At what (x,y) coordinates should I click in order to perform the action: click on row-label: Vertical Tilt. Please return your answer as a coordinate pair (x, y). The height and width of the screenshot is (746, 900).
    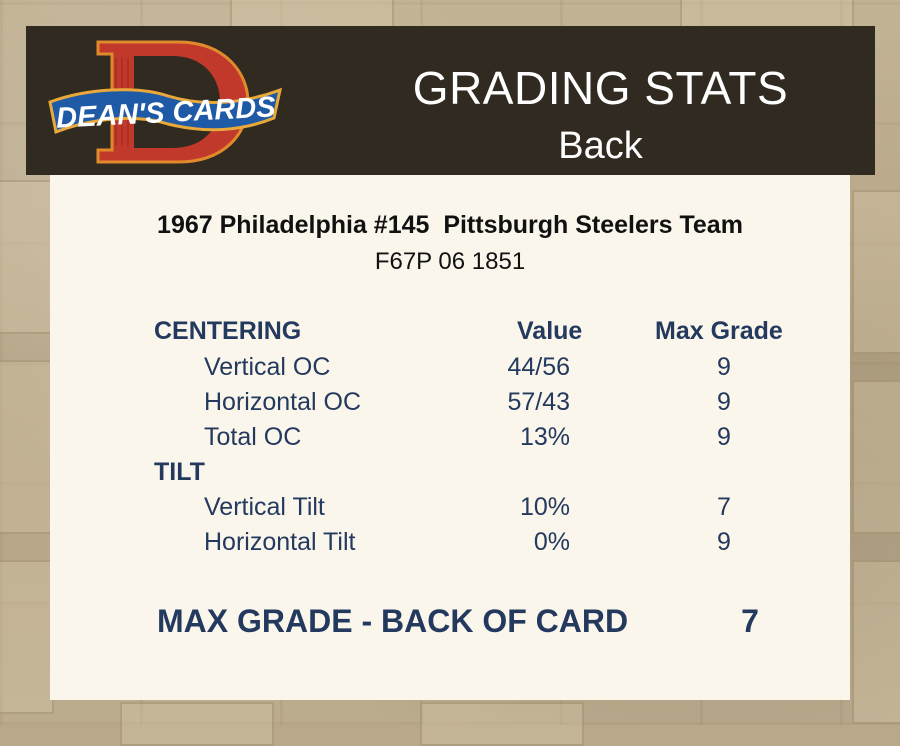
    Looking at the image, I should click on (264, 507).